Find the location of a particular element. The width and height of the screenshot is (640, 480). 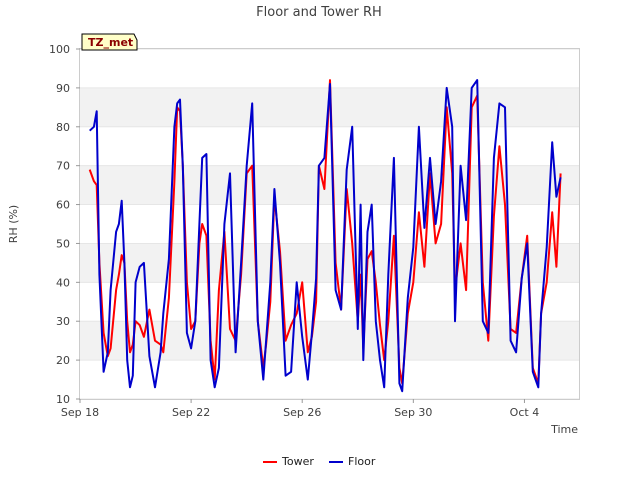

y-tick-label: 20 is located at coordinates (63, 360).